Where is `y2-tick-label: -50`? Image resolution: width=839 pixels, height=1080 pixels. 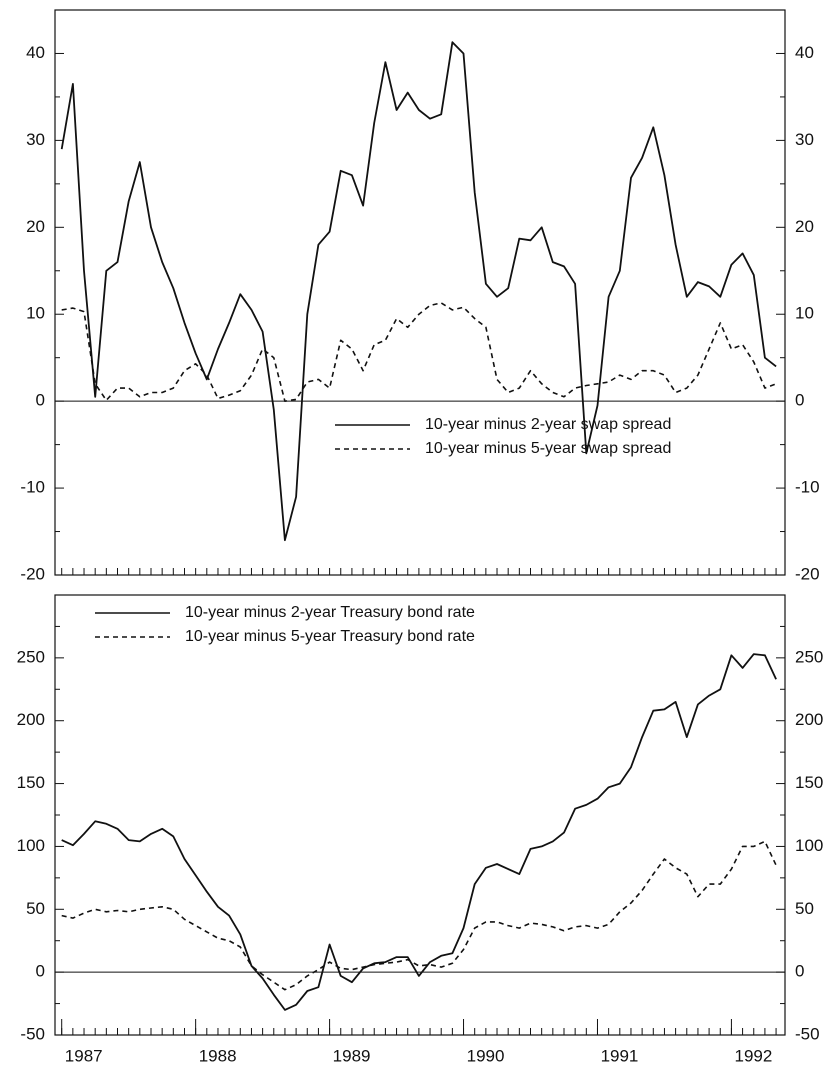 y2-tick-label: -50 is located at coordinates (807, 1033).